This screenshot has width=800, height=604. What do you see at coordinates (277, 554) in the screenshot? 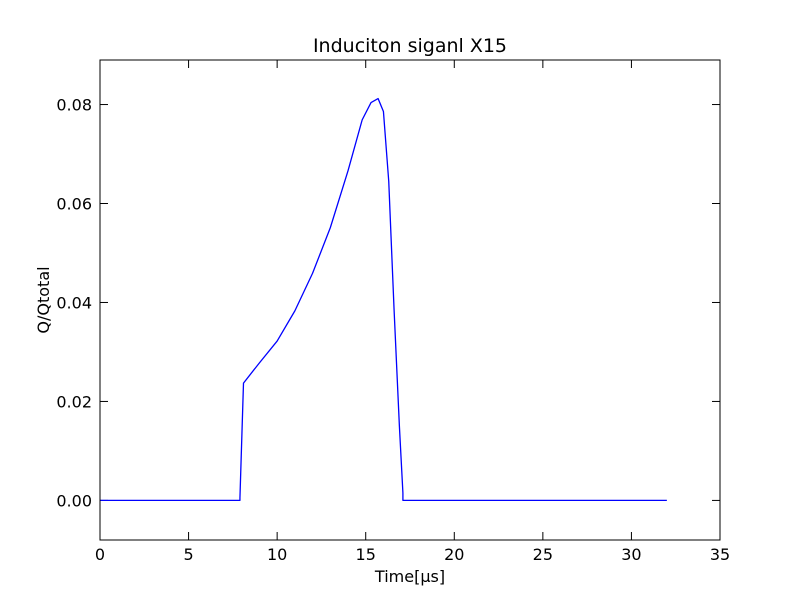
I see `x-tick-label: 10` at bounding box center [277, 554].